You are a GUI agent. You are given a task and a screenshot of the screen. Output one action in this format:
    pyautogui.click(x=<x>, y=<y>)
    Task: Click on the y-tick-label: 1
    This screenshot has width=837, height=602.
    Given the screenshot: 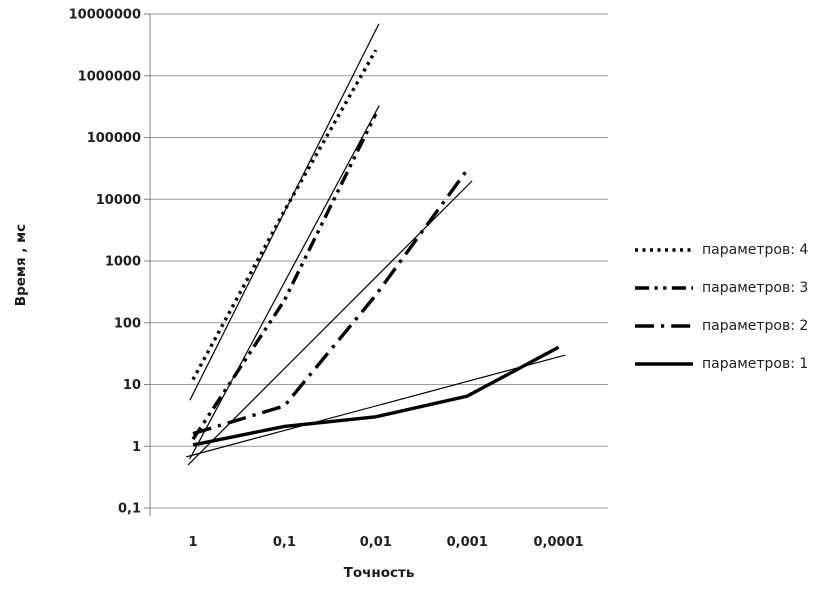 What is the action you would take?
    pyautogui.click(x=136, y=447)
    